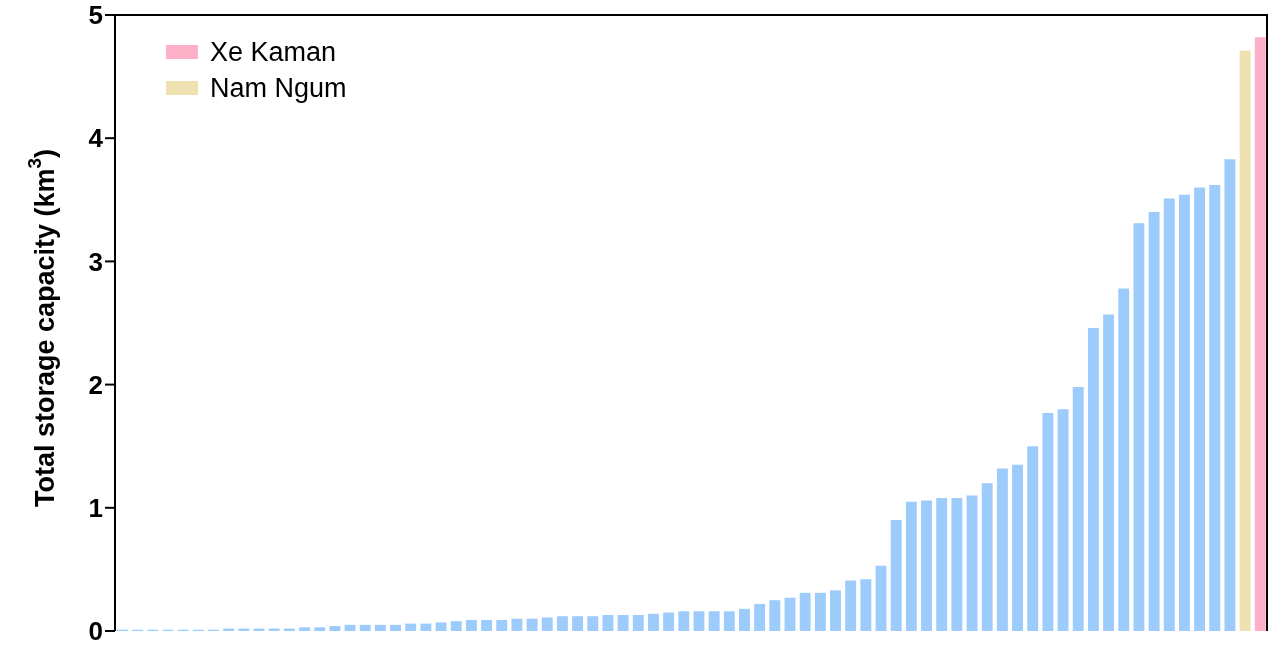 This screenshot has width=1270, height=645. What do you see at coordinates (95, 384) in the screenshot?
I see `y-tick-label: 2` at bounding box center [95, 384].